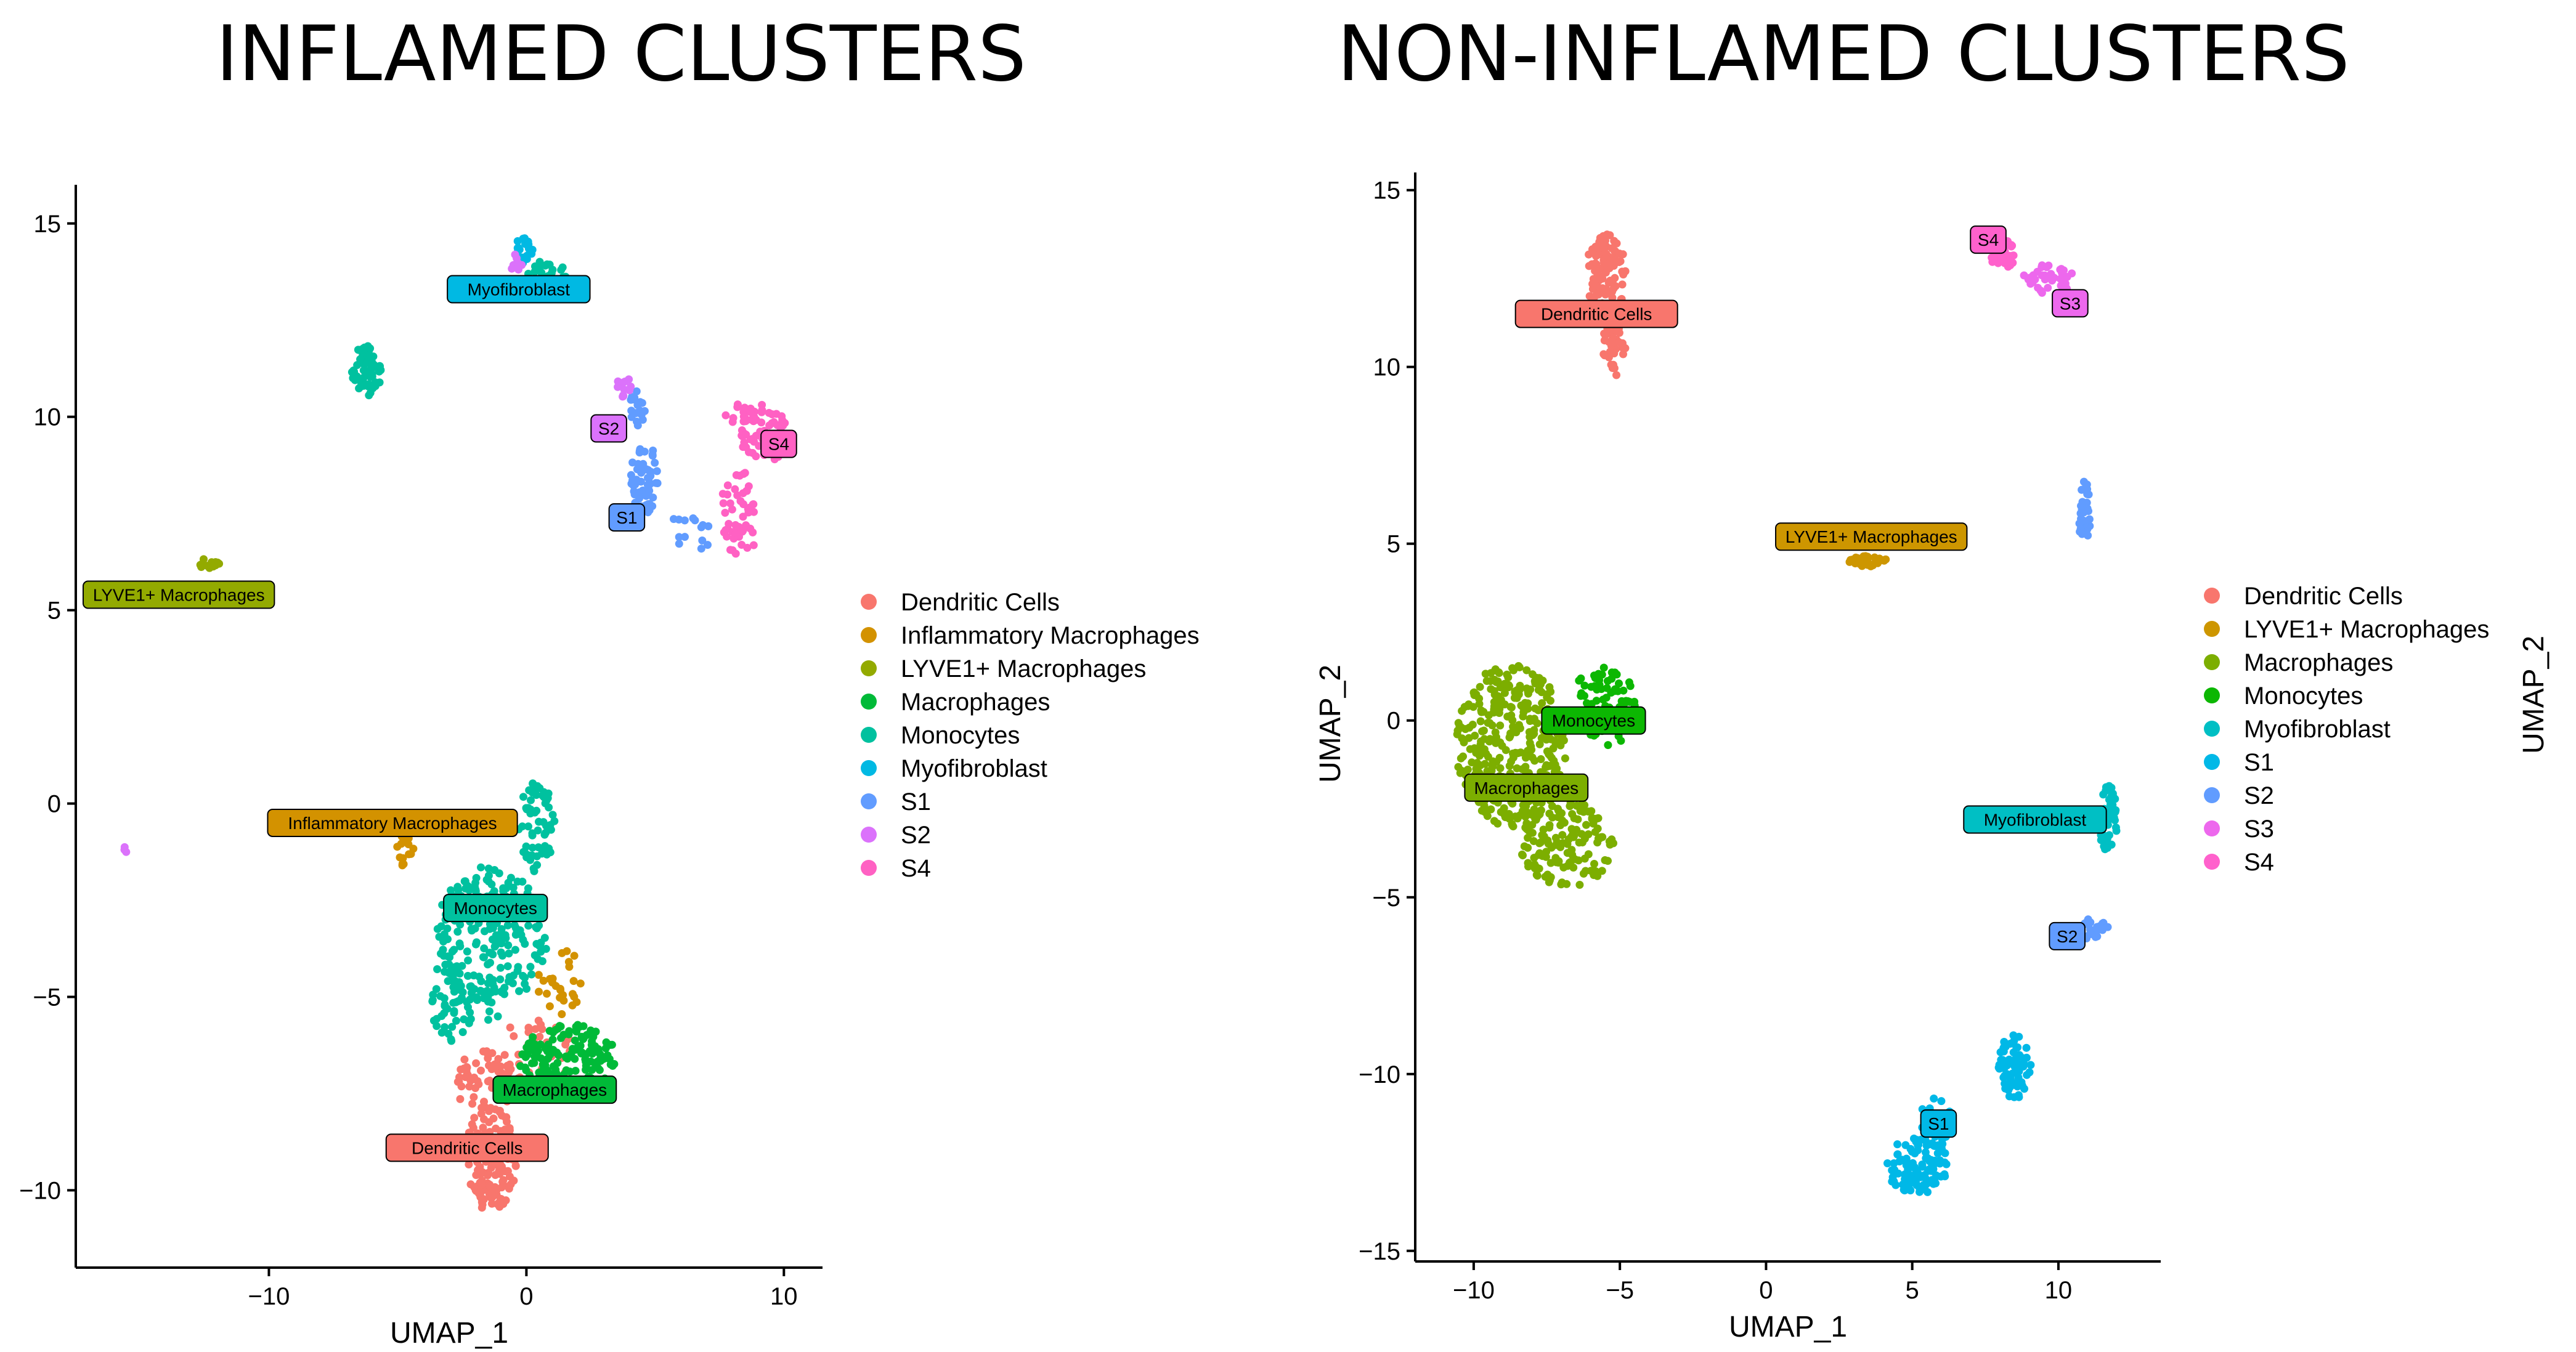  Describe the element at coordinates (975, 702) in the screenshot. I see `legend-label: Macrophages` at that location.